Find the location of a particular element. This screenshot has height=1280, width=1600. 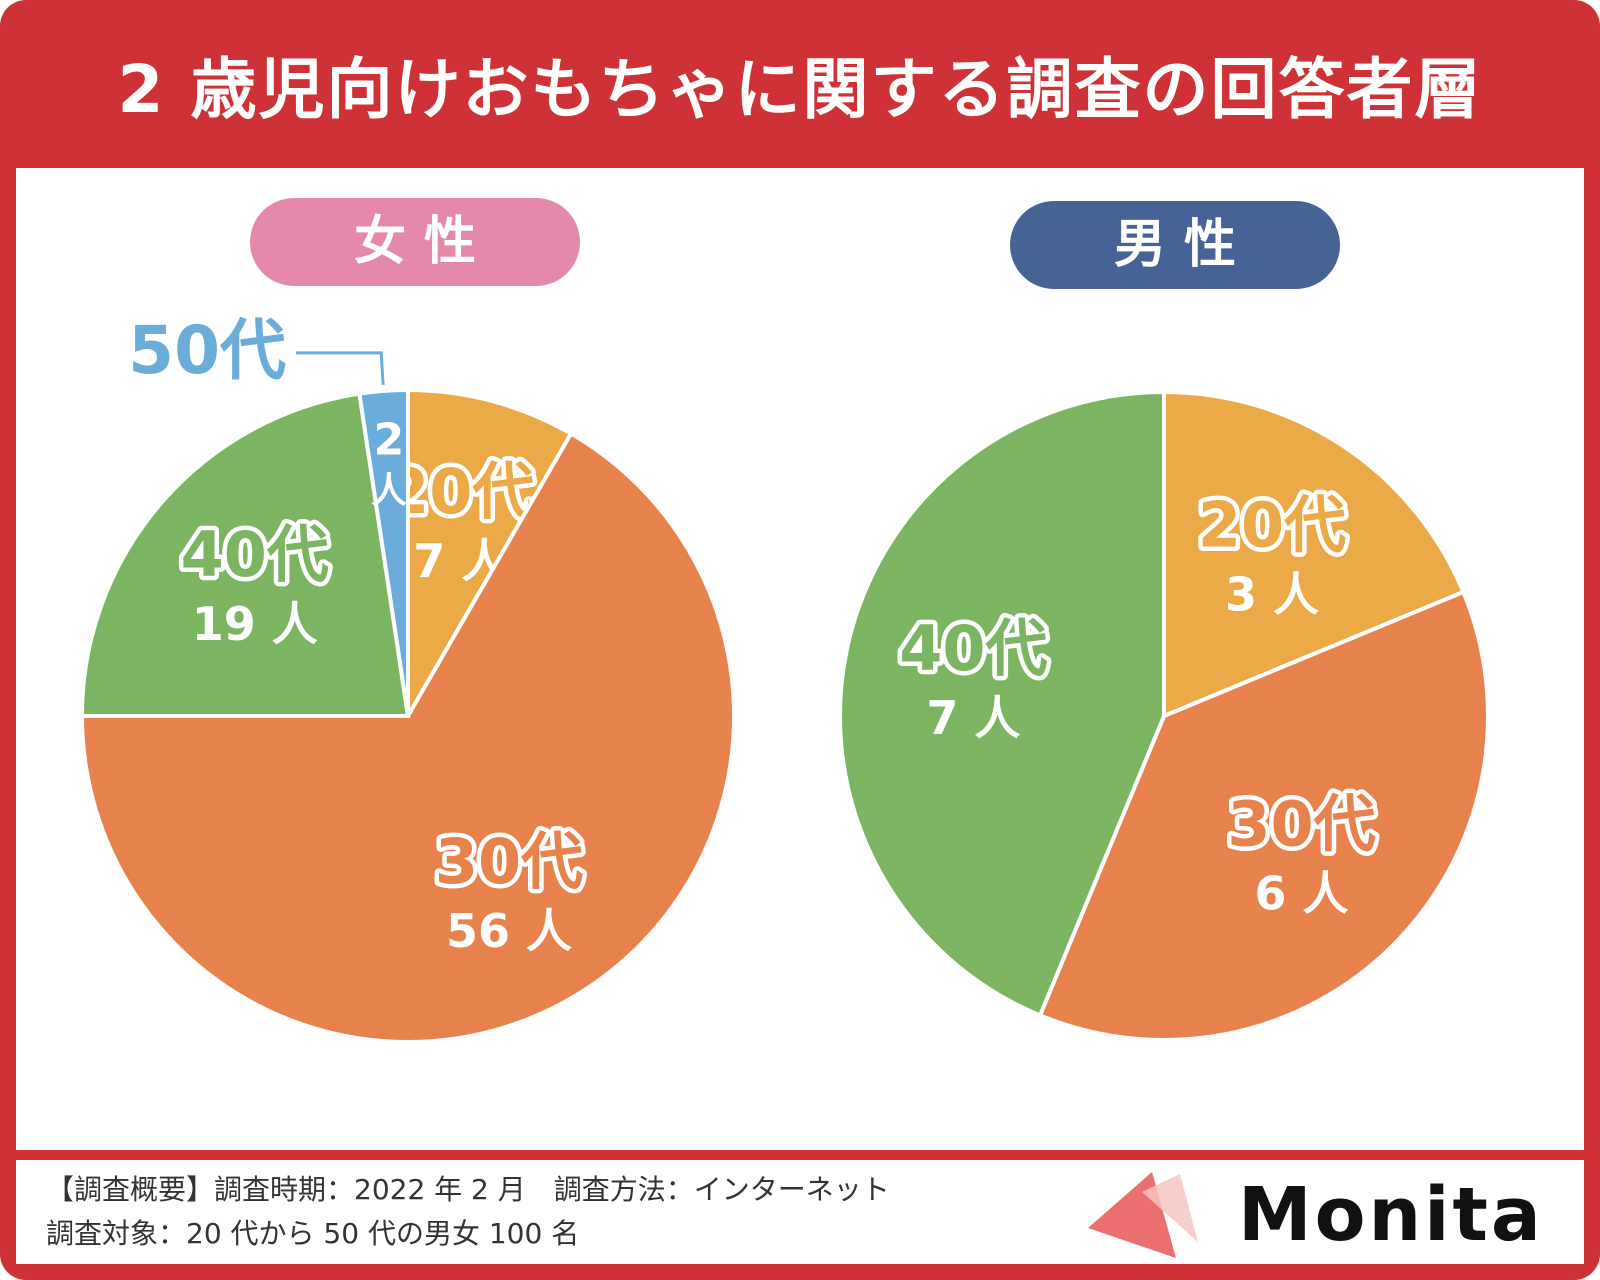

male-pill-label: 男 性 is located at coordinates (1175, 245).